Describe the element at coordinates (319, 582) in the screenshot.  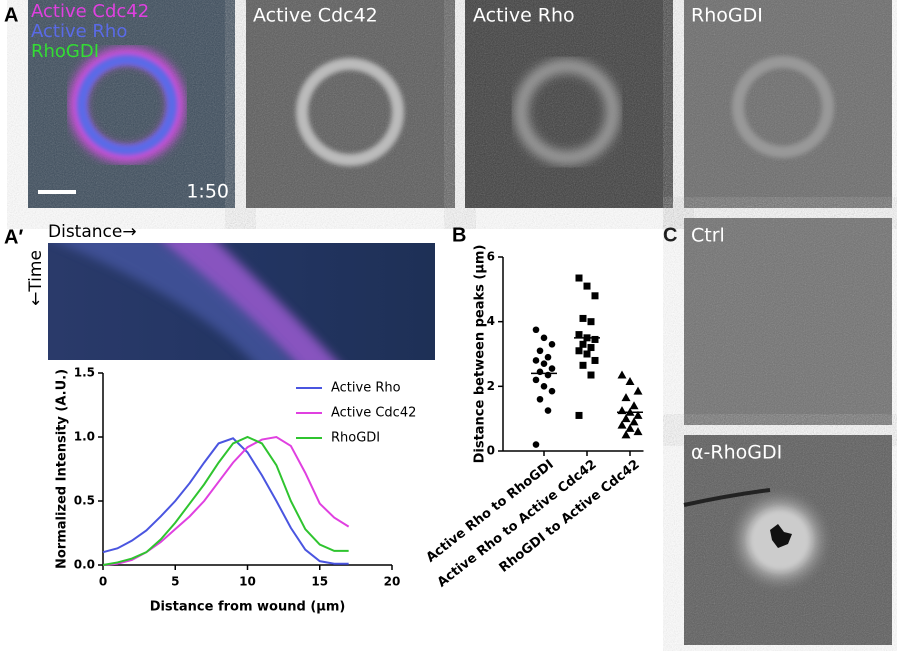
I see `x-tick-label: 15` at that location.